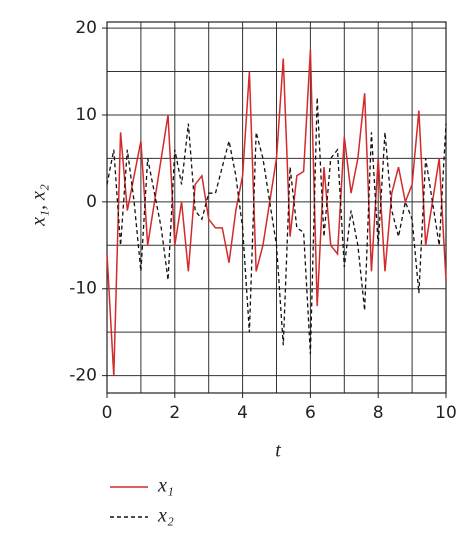 This screenshot has height=545, width=474. Describe the element at coordinates (378, 413) in the screenshot. I see `x-tick-label: 8` at that location.